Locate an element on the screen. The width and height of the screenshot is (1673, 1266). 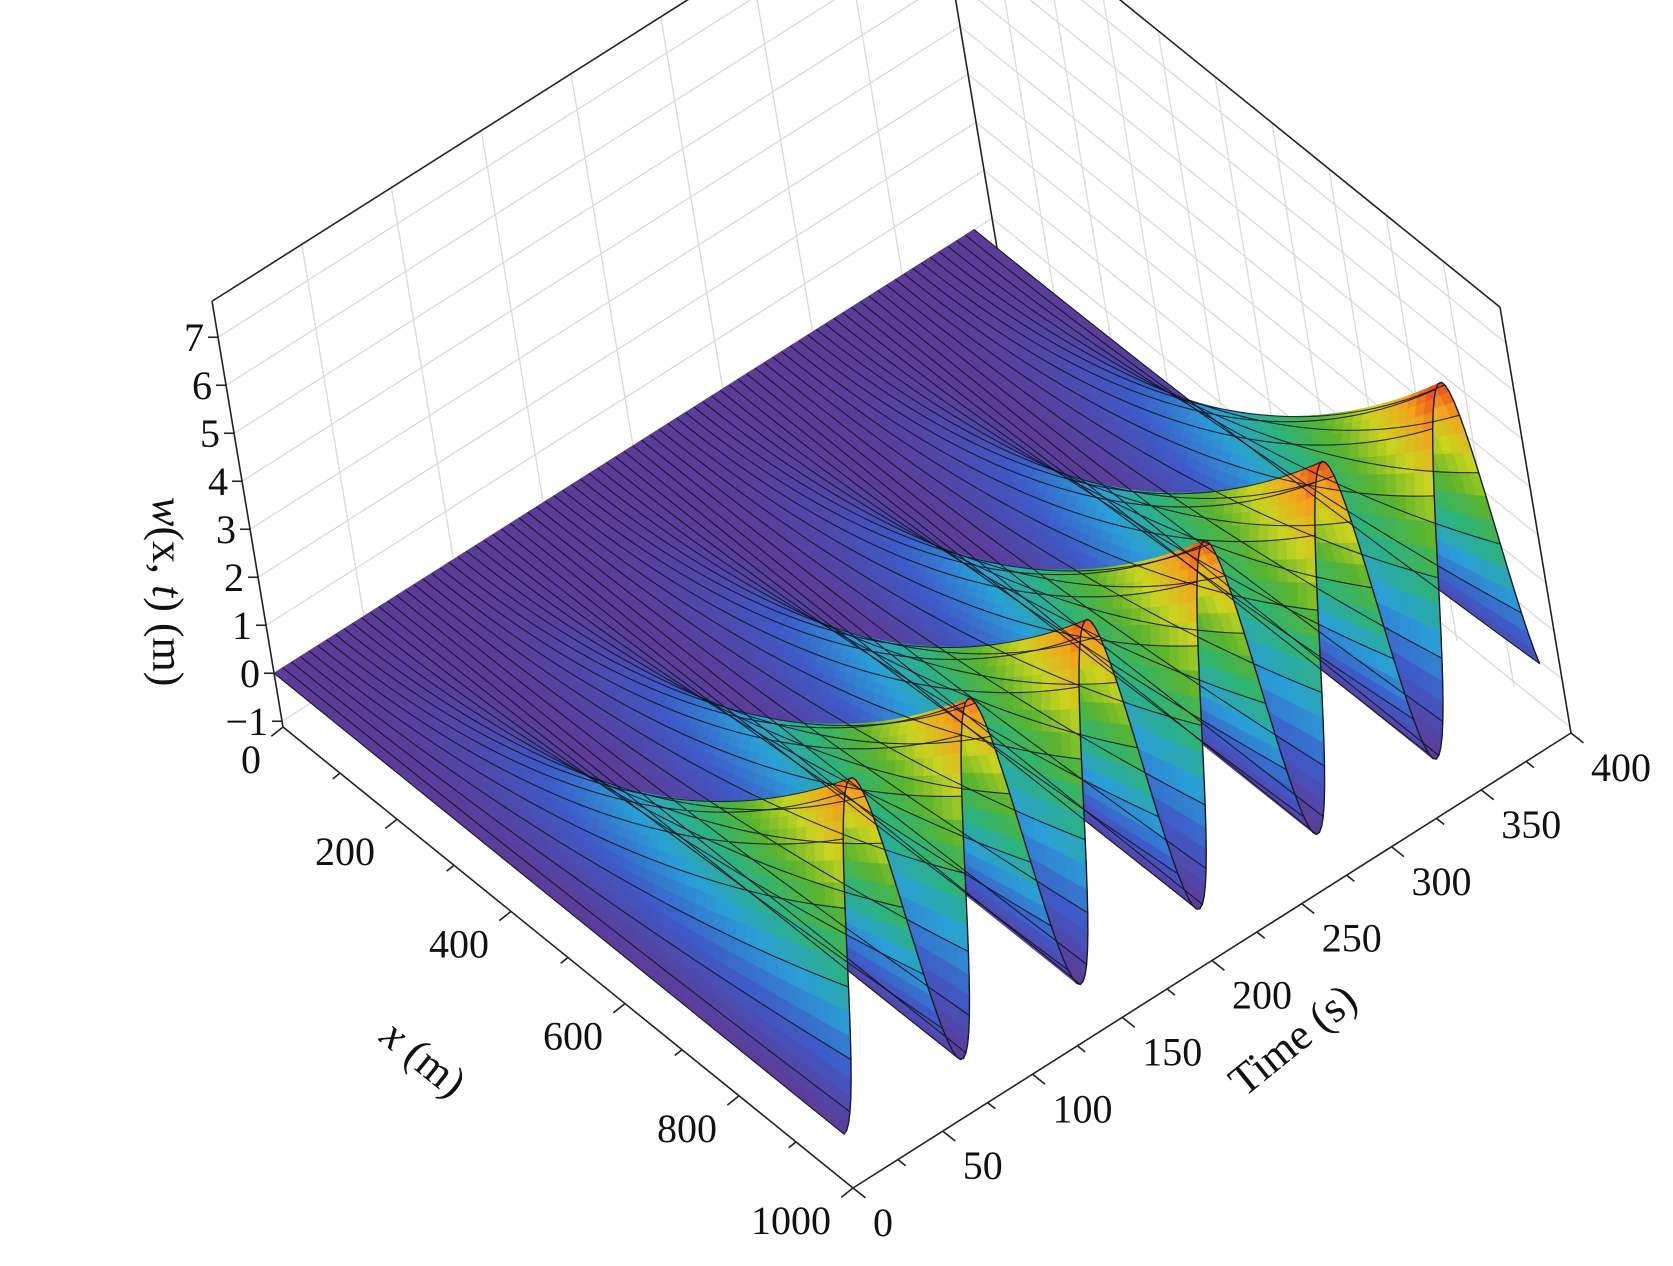
back-edge is located at coordinates (965, 136).